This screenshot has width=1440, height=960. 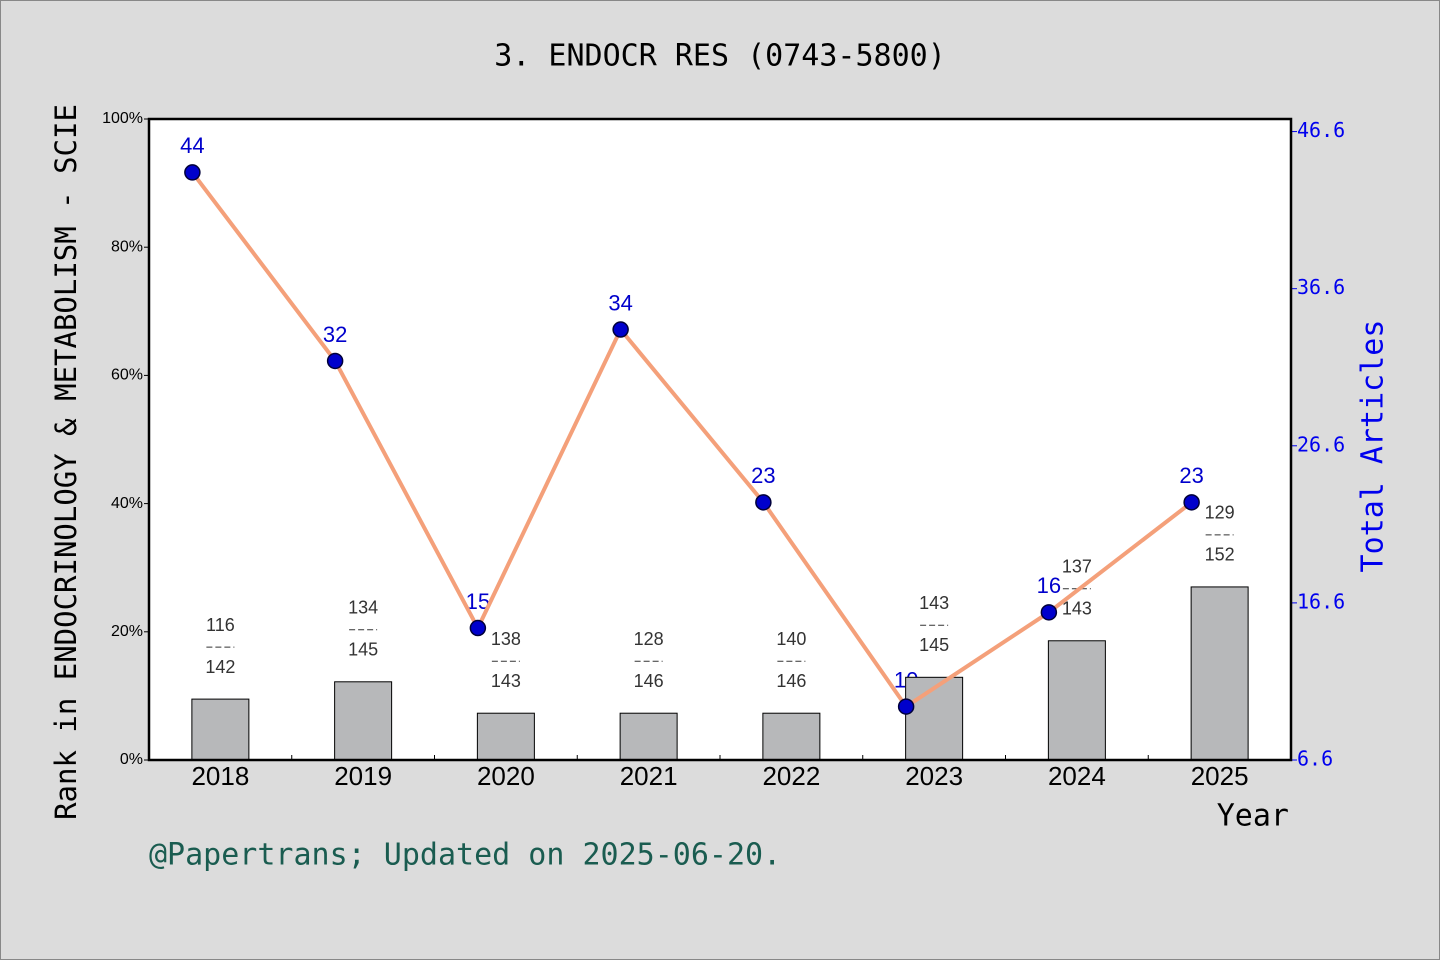 I want to click on rank-label: 140, so click(x=791, y=639).